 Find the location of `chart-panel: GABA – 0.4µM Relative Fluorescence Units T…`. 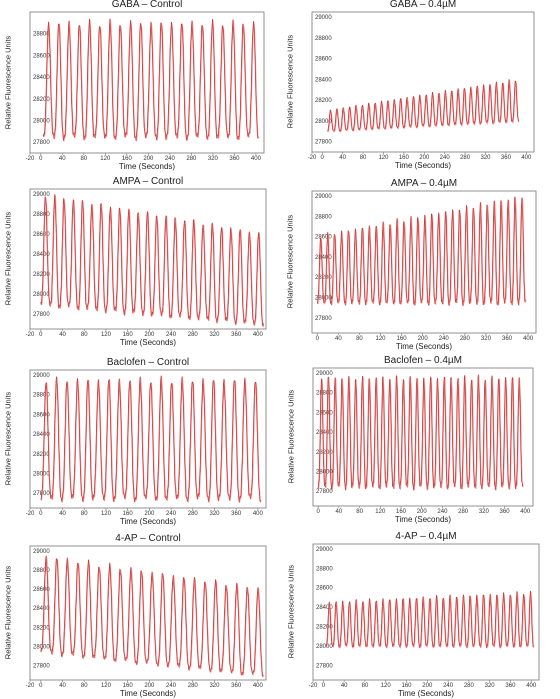

chart-panel: GABA – 0.4µM Relative Fluorescence Units T… is located at coordinates (420, 86).